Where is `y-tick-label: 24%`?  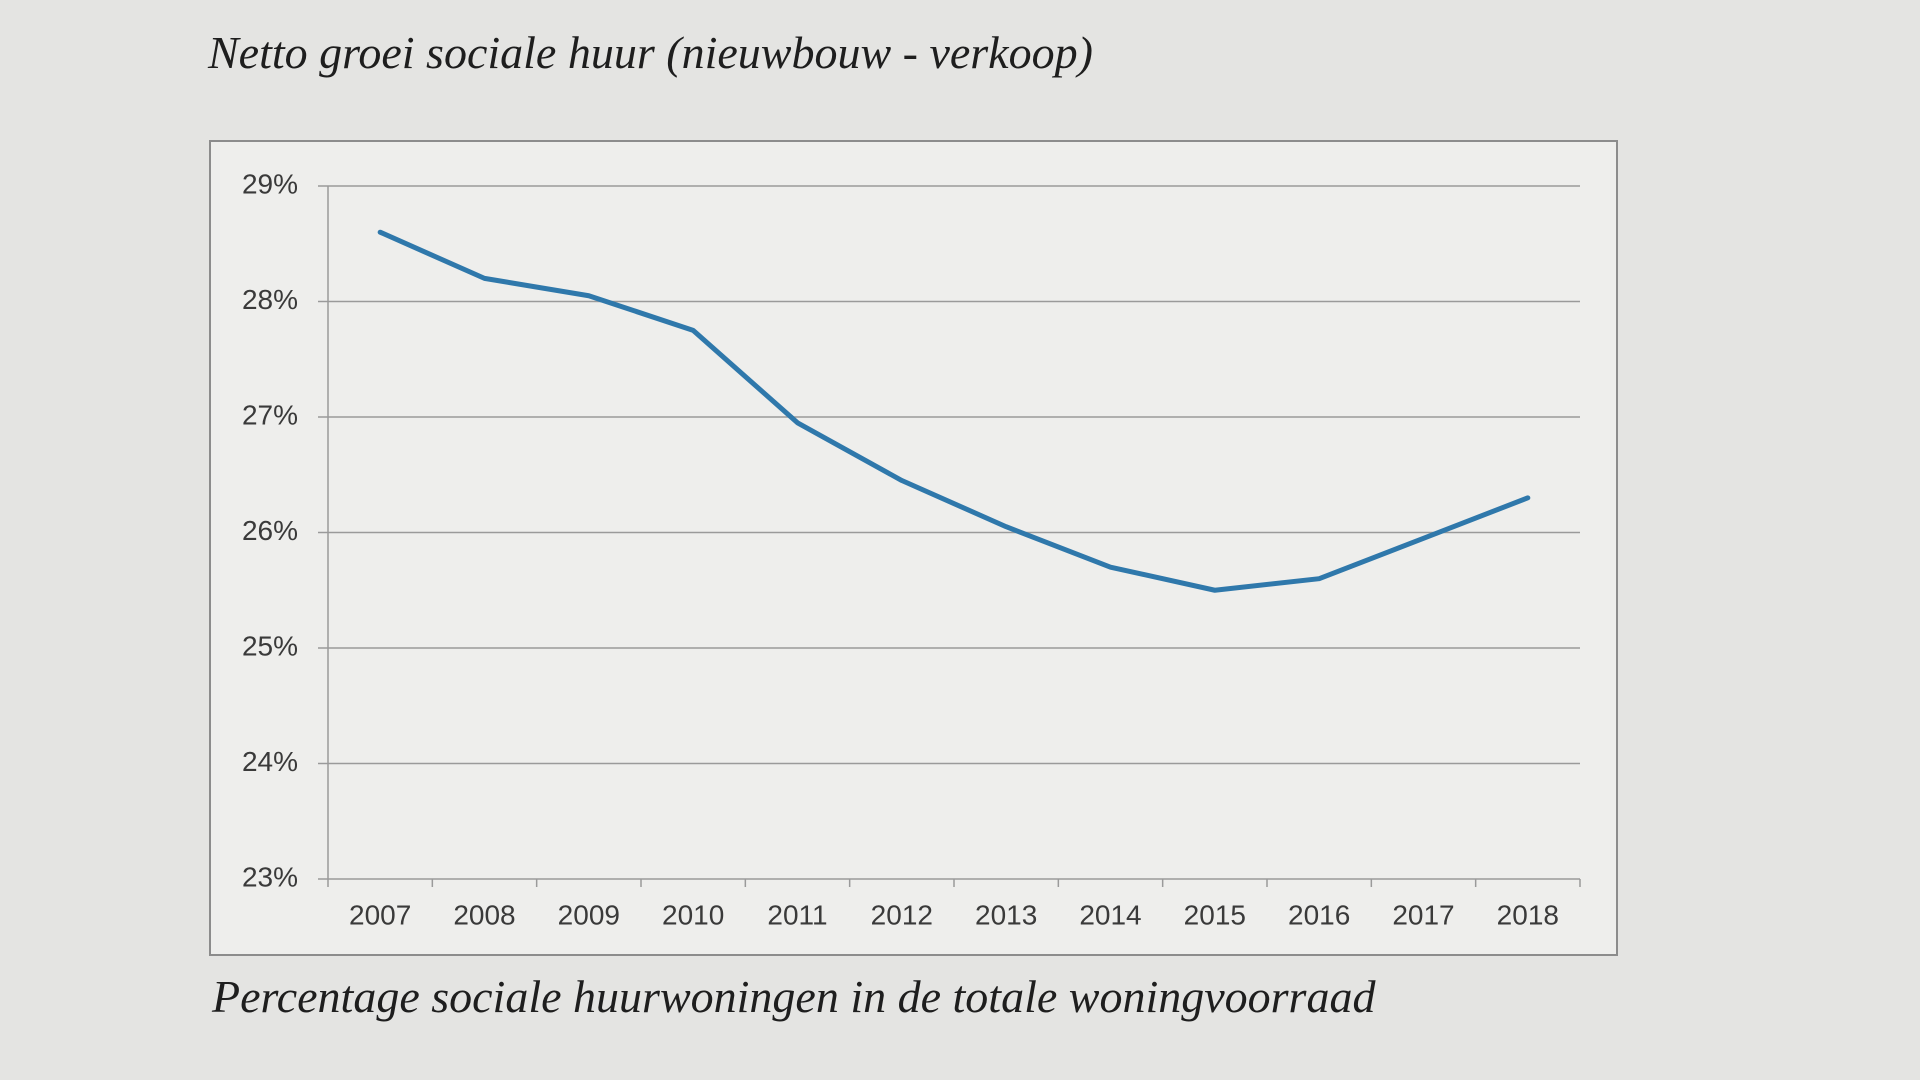
y-tick-label: 24% is located at coordinates (270, 761).